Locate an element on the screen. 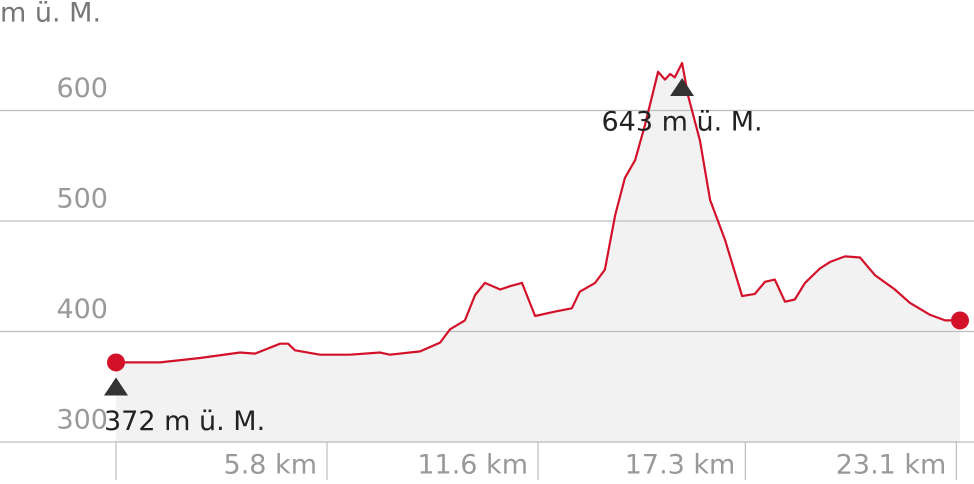  y-tick-label: 300 is located at coordinates (82, 420).